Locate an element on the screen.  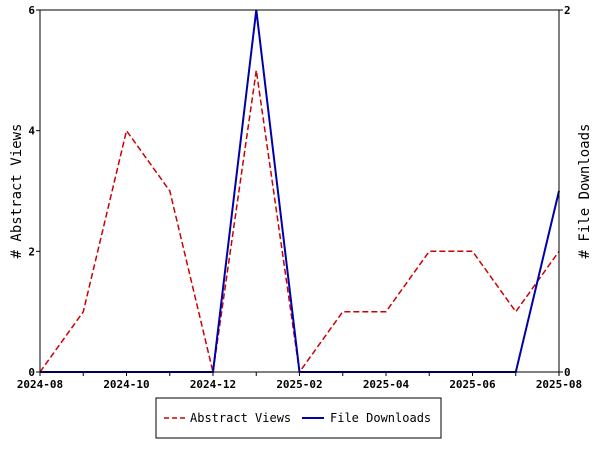
right-y-tick-label: 2 is located at coordinates (567, 10).